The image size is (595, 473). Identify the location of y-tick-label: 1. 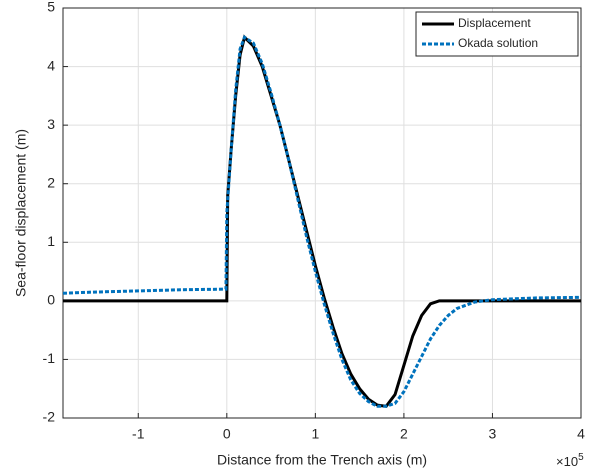
(51, 241).